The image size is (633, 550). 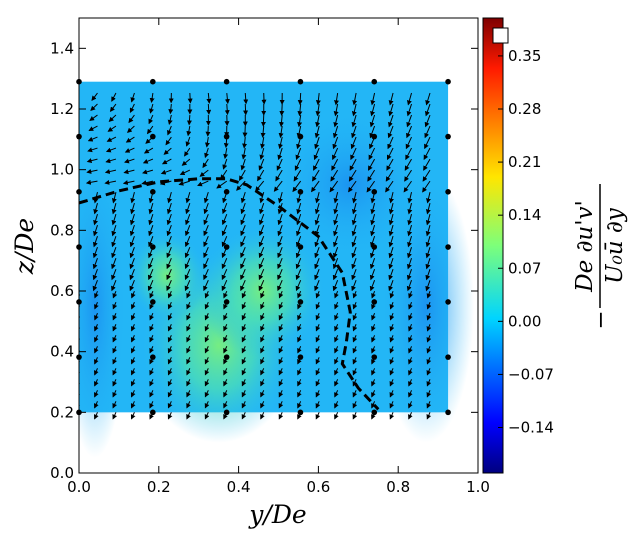 What do you see at coordinates (79, 487) in the screenshot?
I see `x-tick-label-0: 0.0` at bounding box center [79, 487].